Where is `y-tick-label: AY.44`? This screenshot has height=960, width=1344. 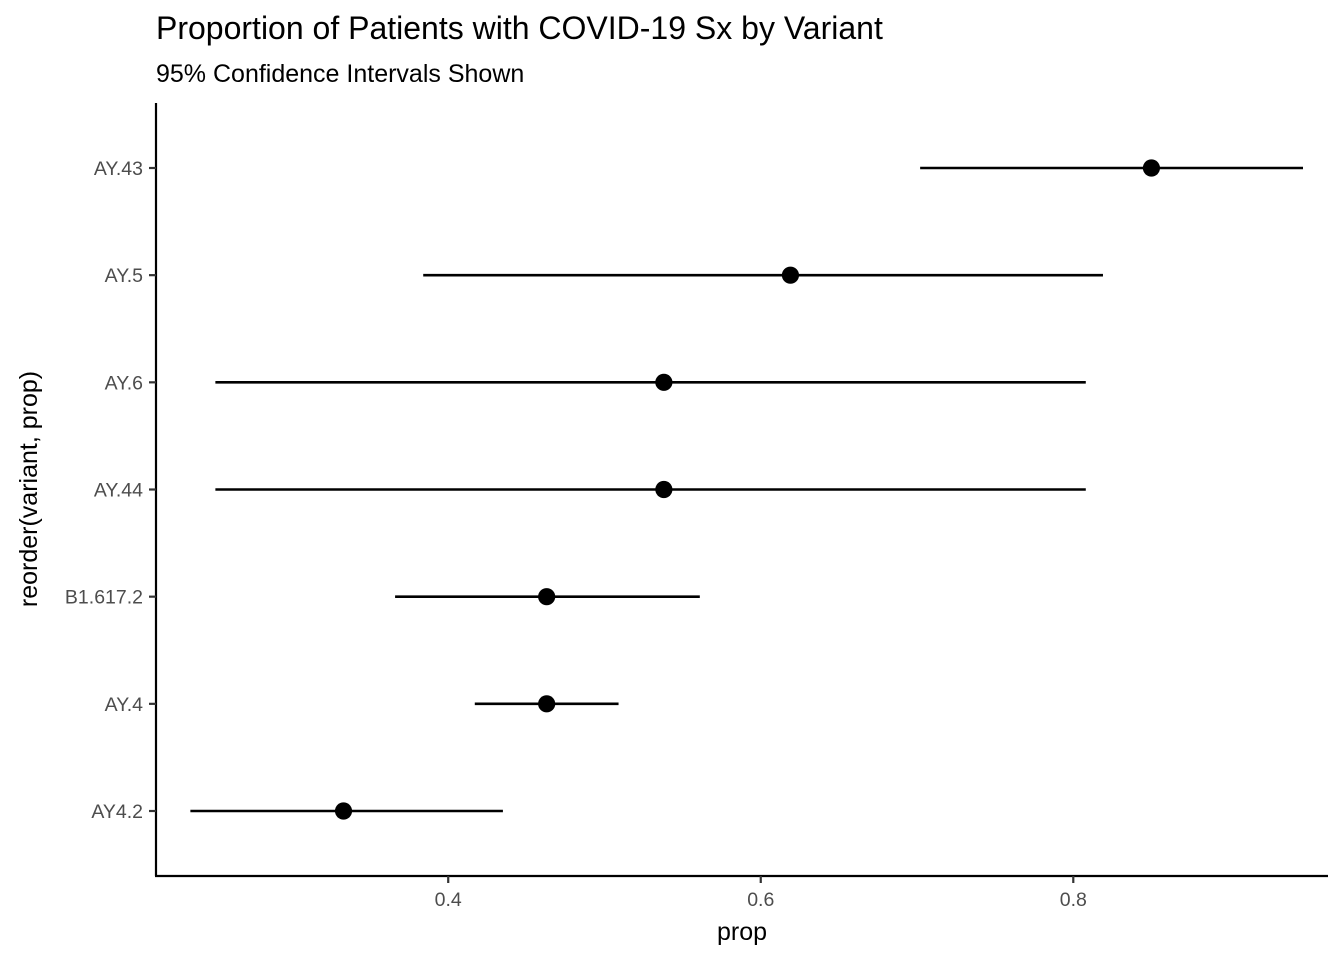 y-tick-label: AY.44 is located at coordinates (118, 491).